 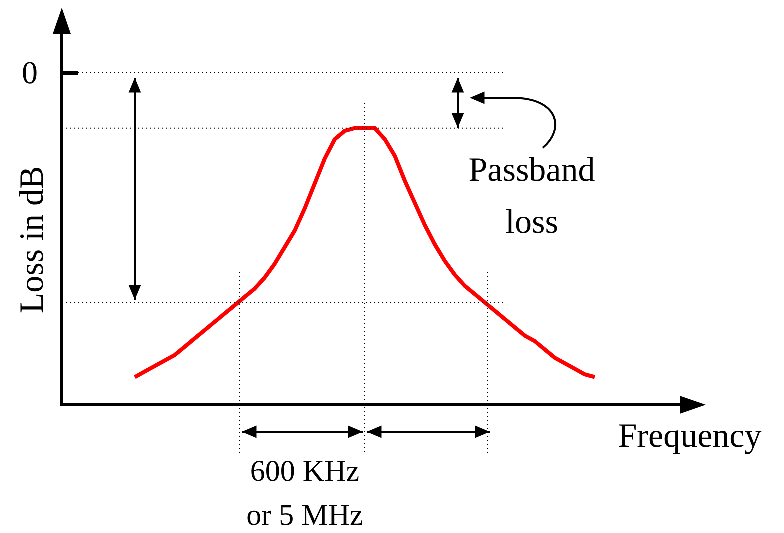 What do you see at coordinates (32, 240) in the screenshot?
I see `y-axis-title: Loss in dB` at bounding box center [32, 240].